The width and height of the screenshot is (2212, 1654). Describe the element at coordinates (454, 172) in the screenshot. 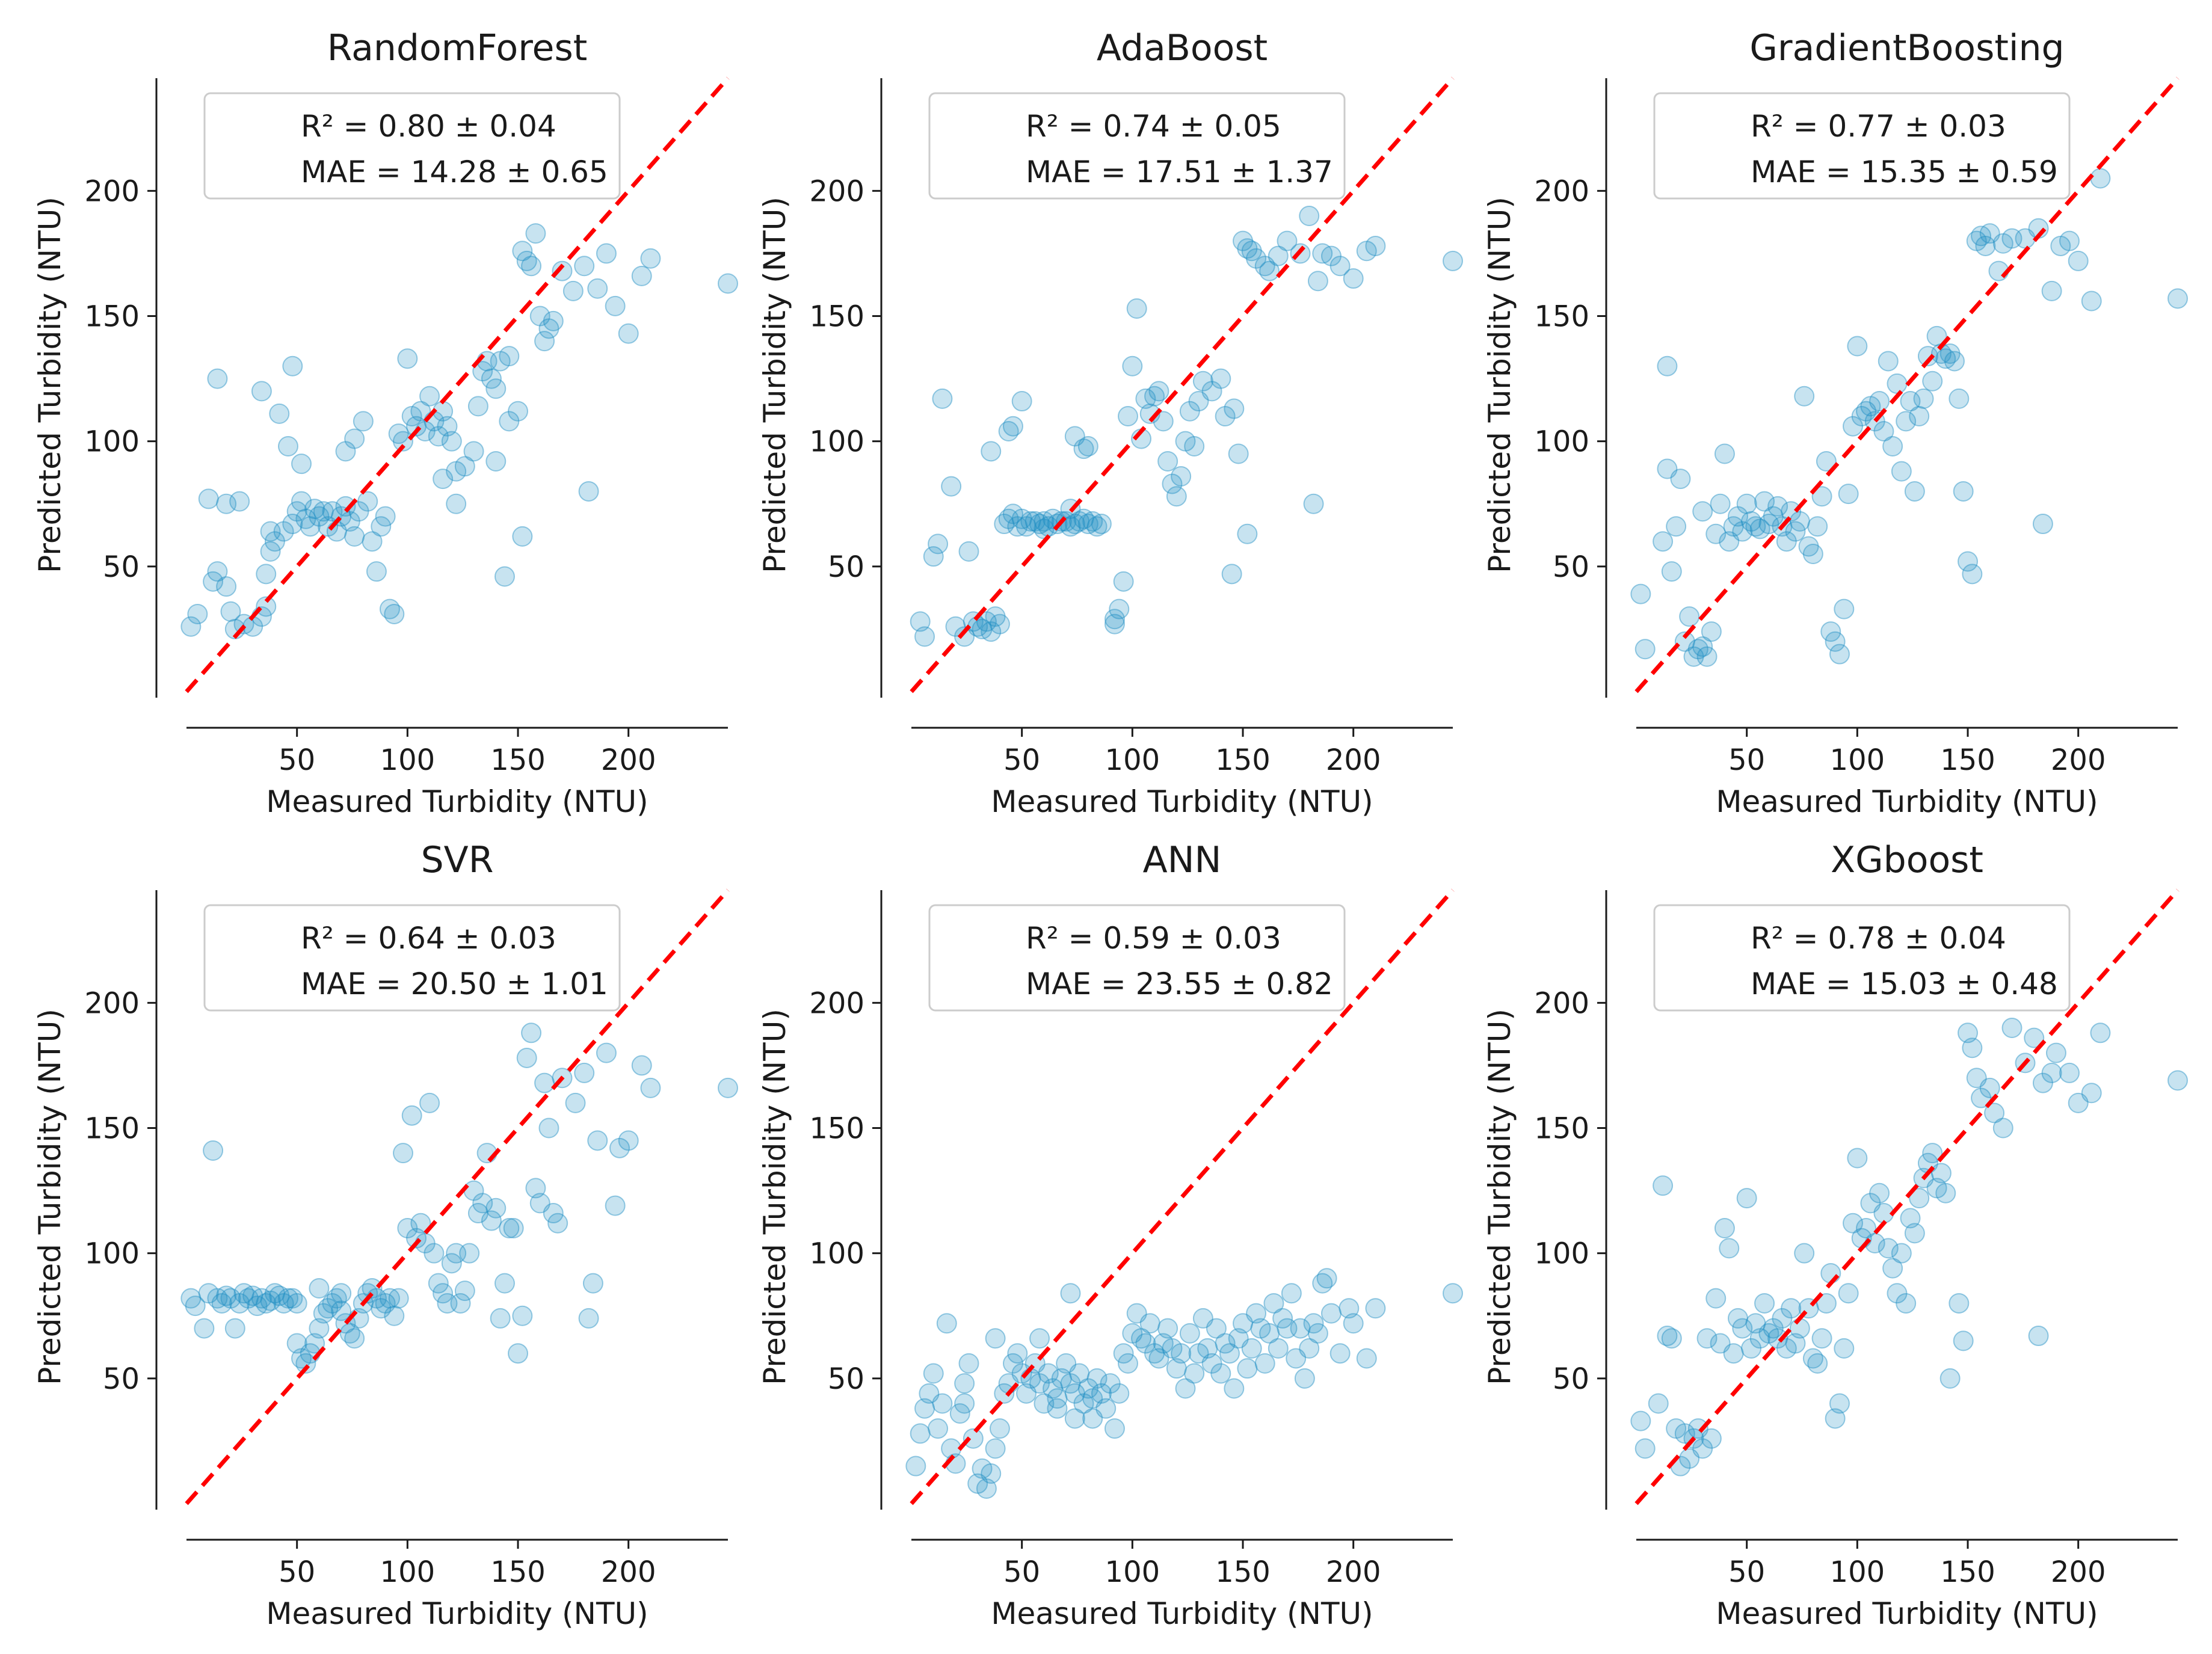

I see `mae-stat: MAE = 14.28 ± 0.65` at that location.